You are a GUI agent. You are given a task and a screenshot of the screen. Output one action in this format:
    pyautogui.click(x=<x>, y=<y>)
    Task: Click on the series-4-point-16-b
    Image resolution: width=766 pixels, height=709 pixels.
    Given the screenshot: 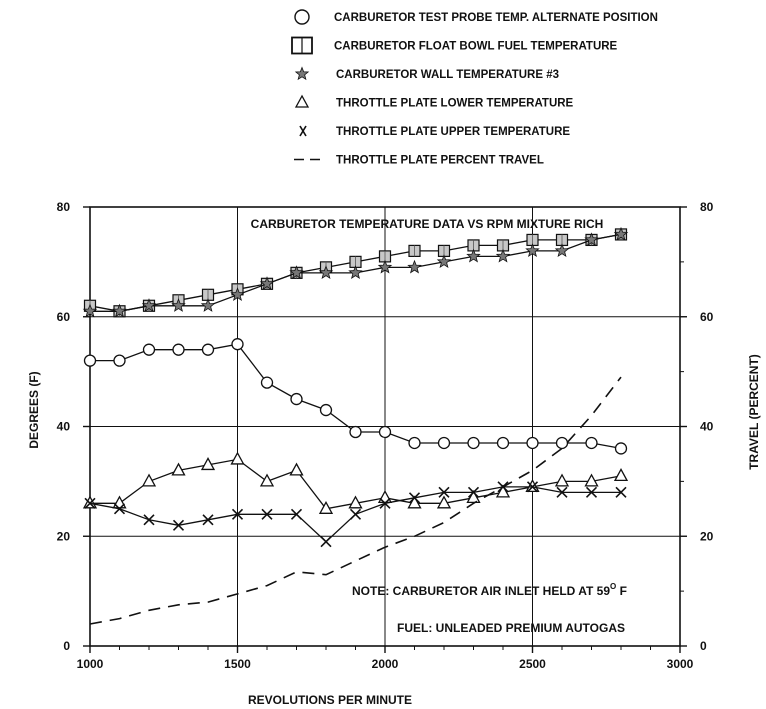 What is the action you would take?
    pyautogui.click(x=562, y=492)
    